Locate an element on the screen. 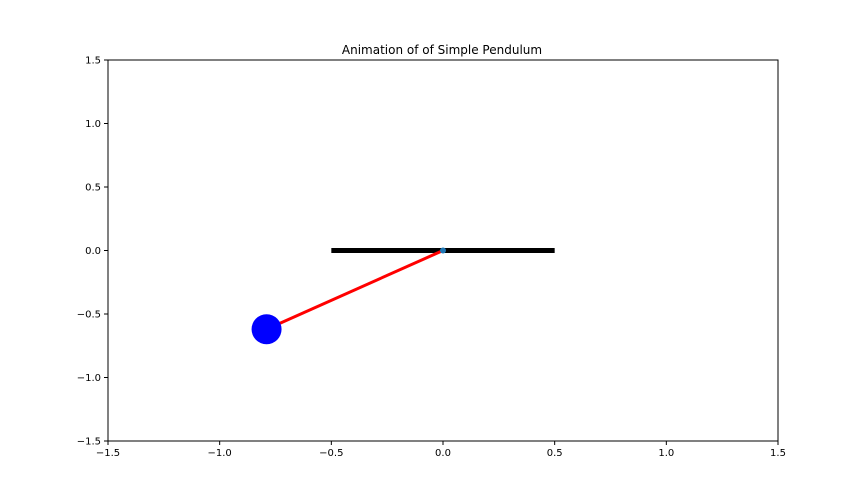 Image resolution: width=864 pixels, height=504 pixels. chart-title: Animation of of Simple Pendulum is located at coordinates (442, 50).